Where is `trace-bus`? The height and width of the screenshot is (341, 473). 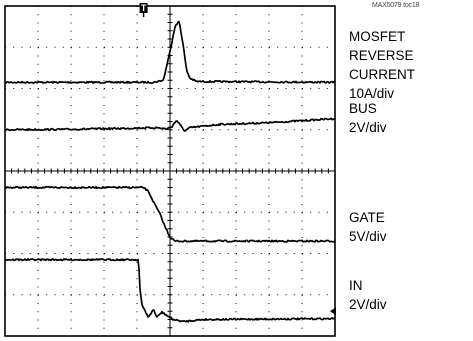
trace-bus is located at coordinates (170, 124).